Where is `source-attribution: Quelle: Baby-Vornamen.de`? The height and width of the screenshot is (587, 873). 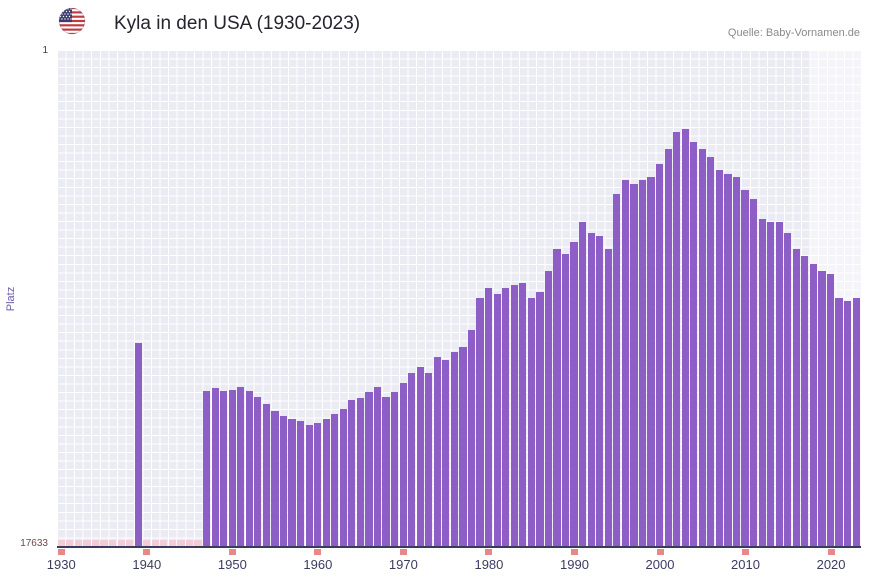 source-attribution: Quelle: Baby-Vornamen.de is located at coordinates (793, 33).